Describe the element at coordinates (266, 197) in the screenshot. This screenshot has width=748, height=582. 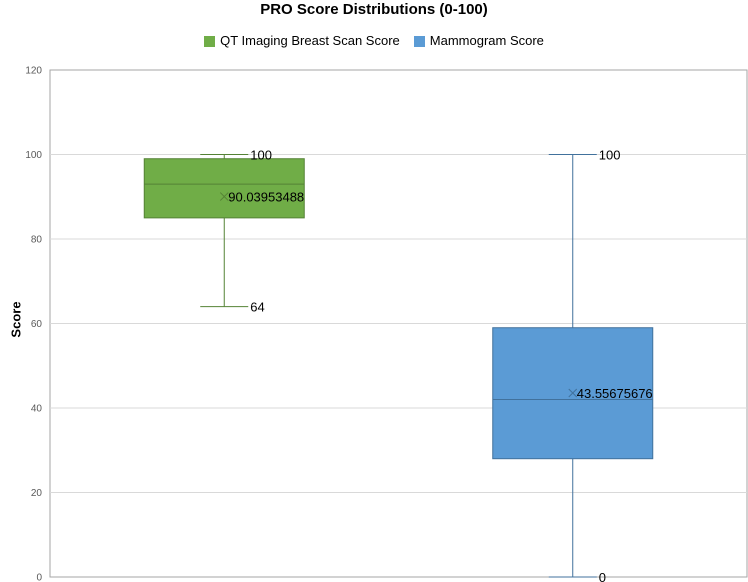
I see `mean-data-label: 90.03953488` at that location.